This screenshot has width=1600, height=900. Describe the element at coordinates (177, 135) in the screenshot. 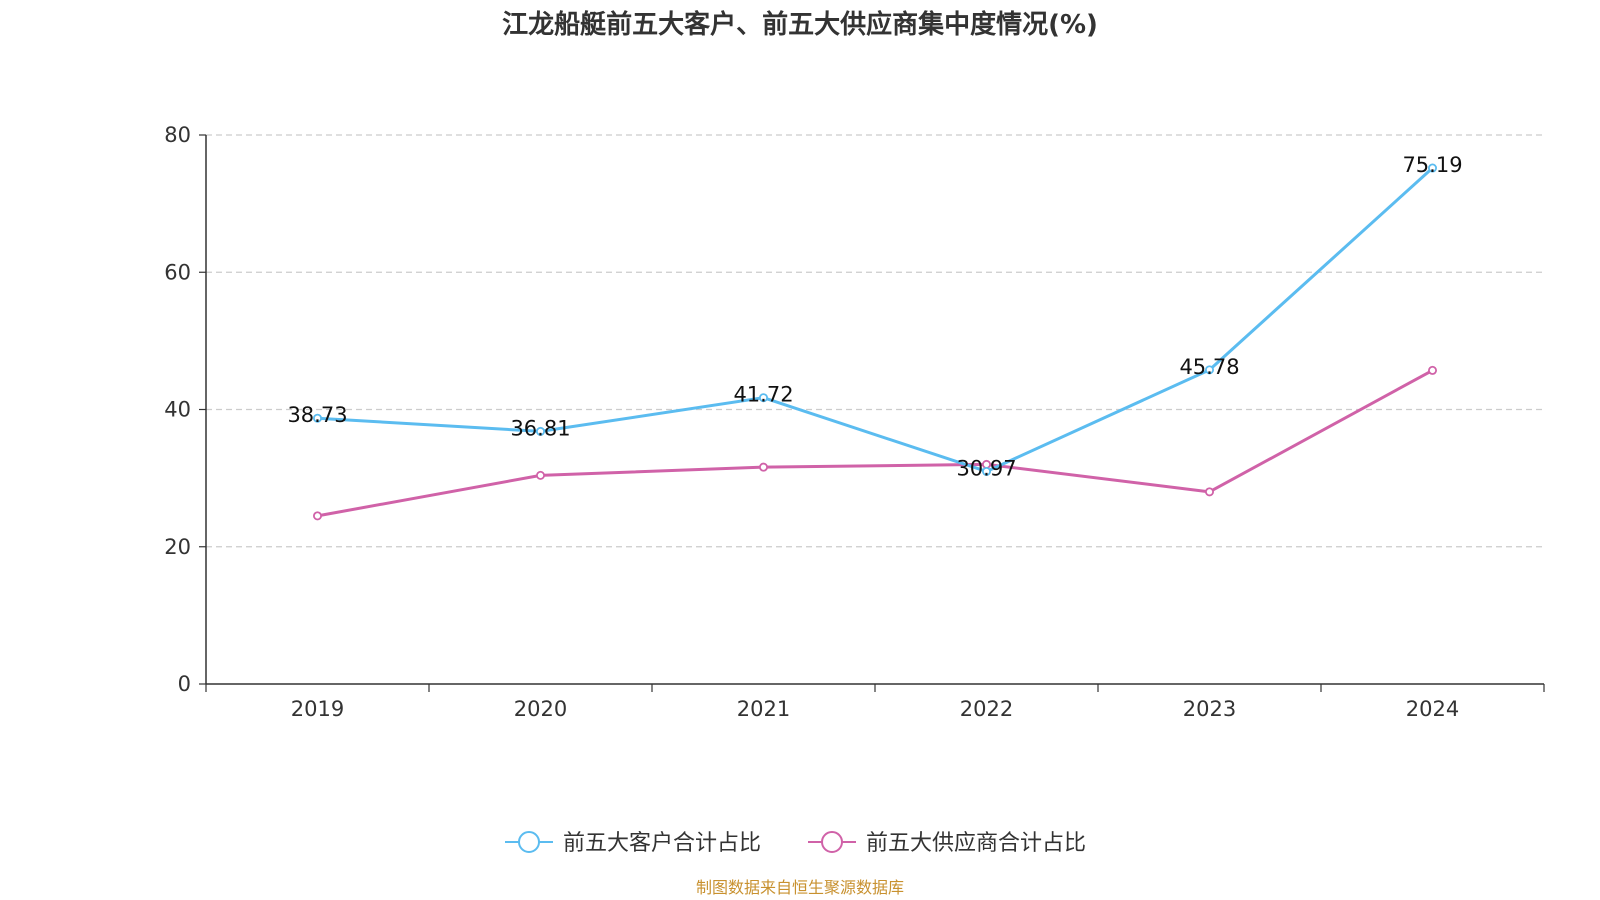

I see `y-tick-label: 80` at that location.